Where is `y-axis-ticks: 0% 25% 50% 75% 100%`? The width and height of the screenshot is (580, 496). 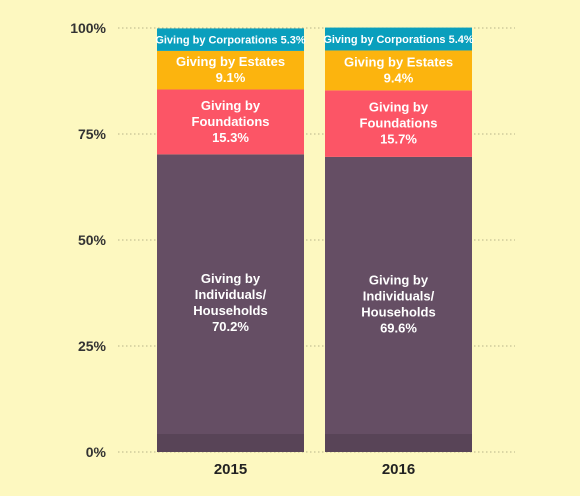 y-axis-ticks: 0% 25% 50% 75% 100% is located at coordinates (88, 240).